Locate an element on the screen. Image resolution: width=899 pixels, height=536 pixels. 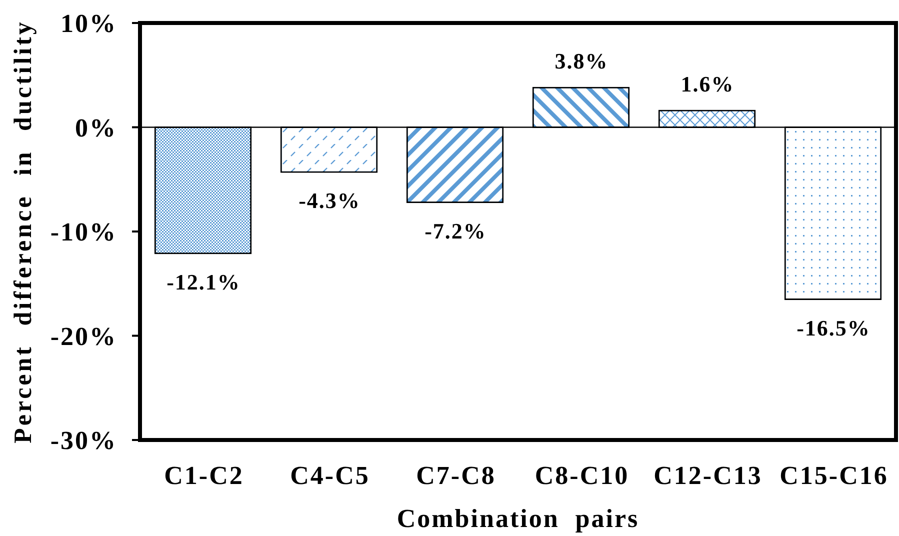
y-tick-label: -20% is located at coordinates (83, 336).